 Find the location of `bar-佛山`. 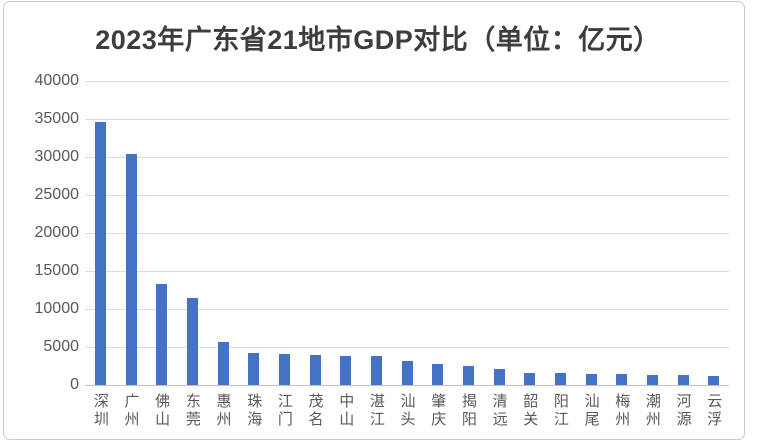

bar-佛山 is located at coordinates (162, 334).